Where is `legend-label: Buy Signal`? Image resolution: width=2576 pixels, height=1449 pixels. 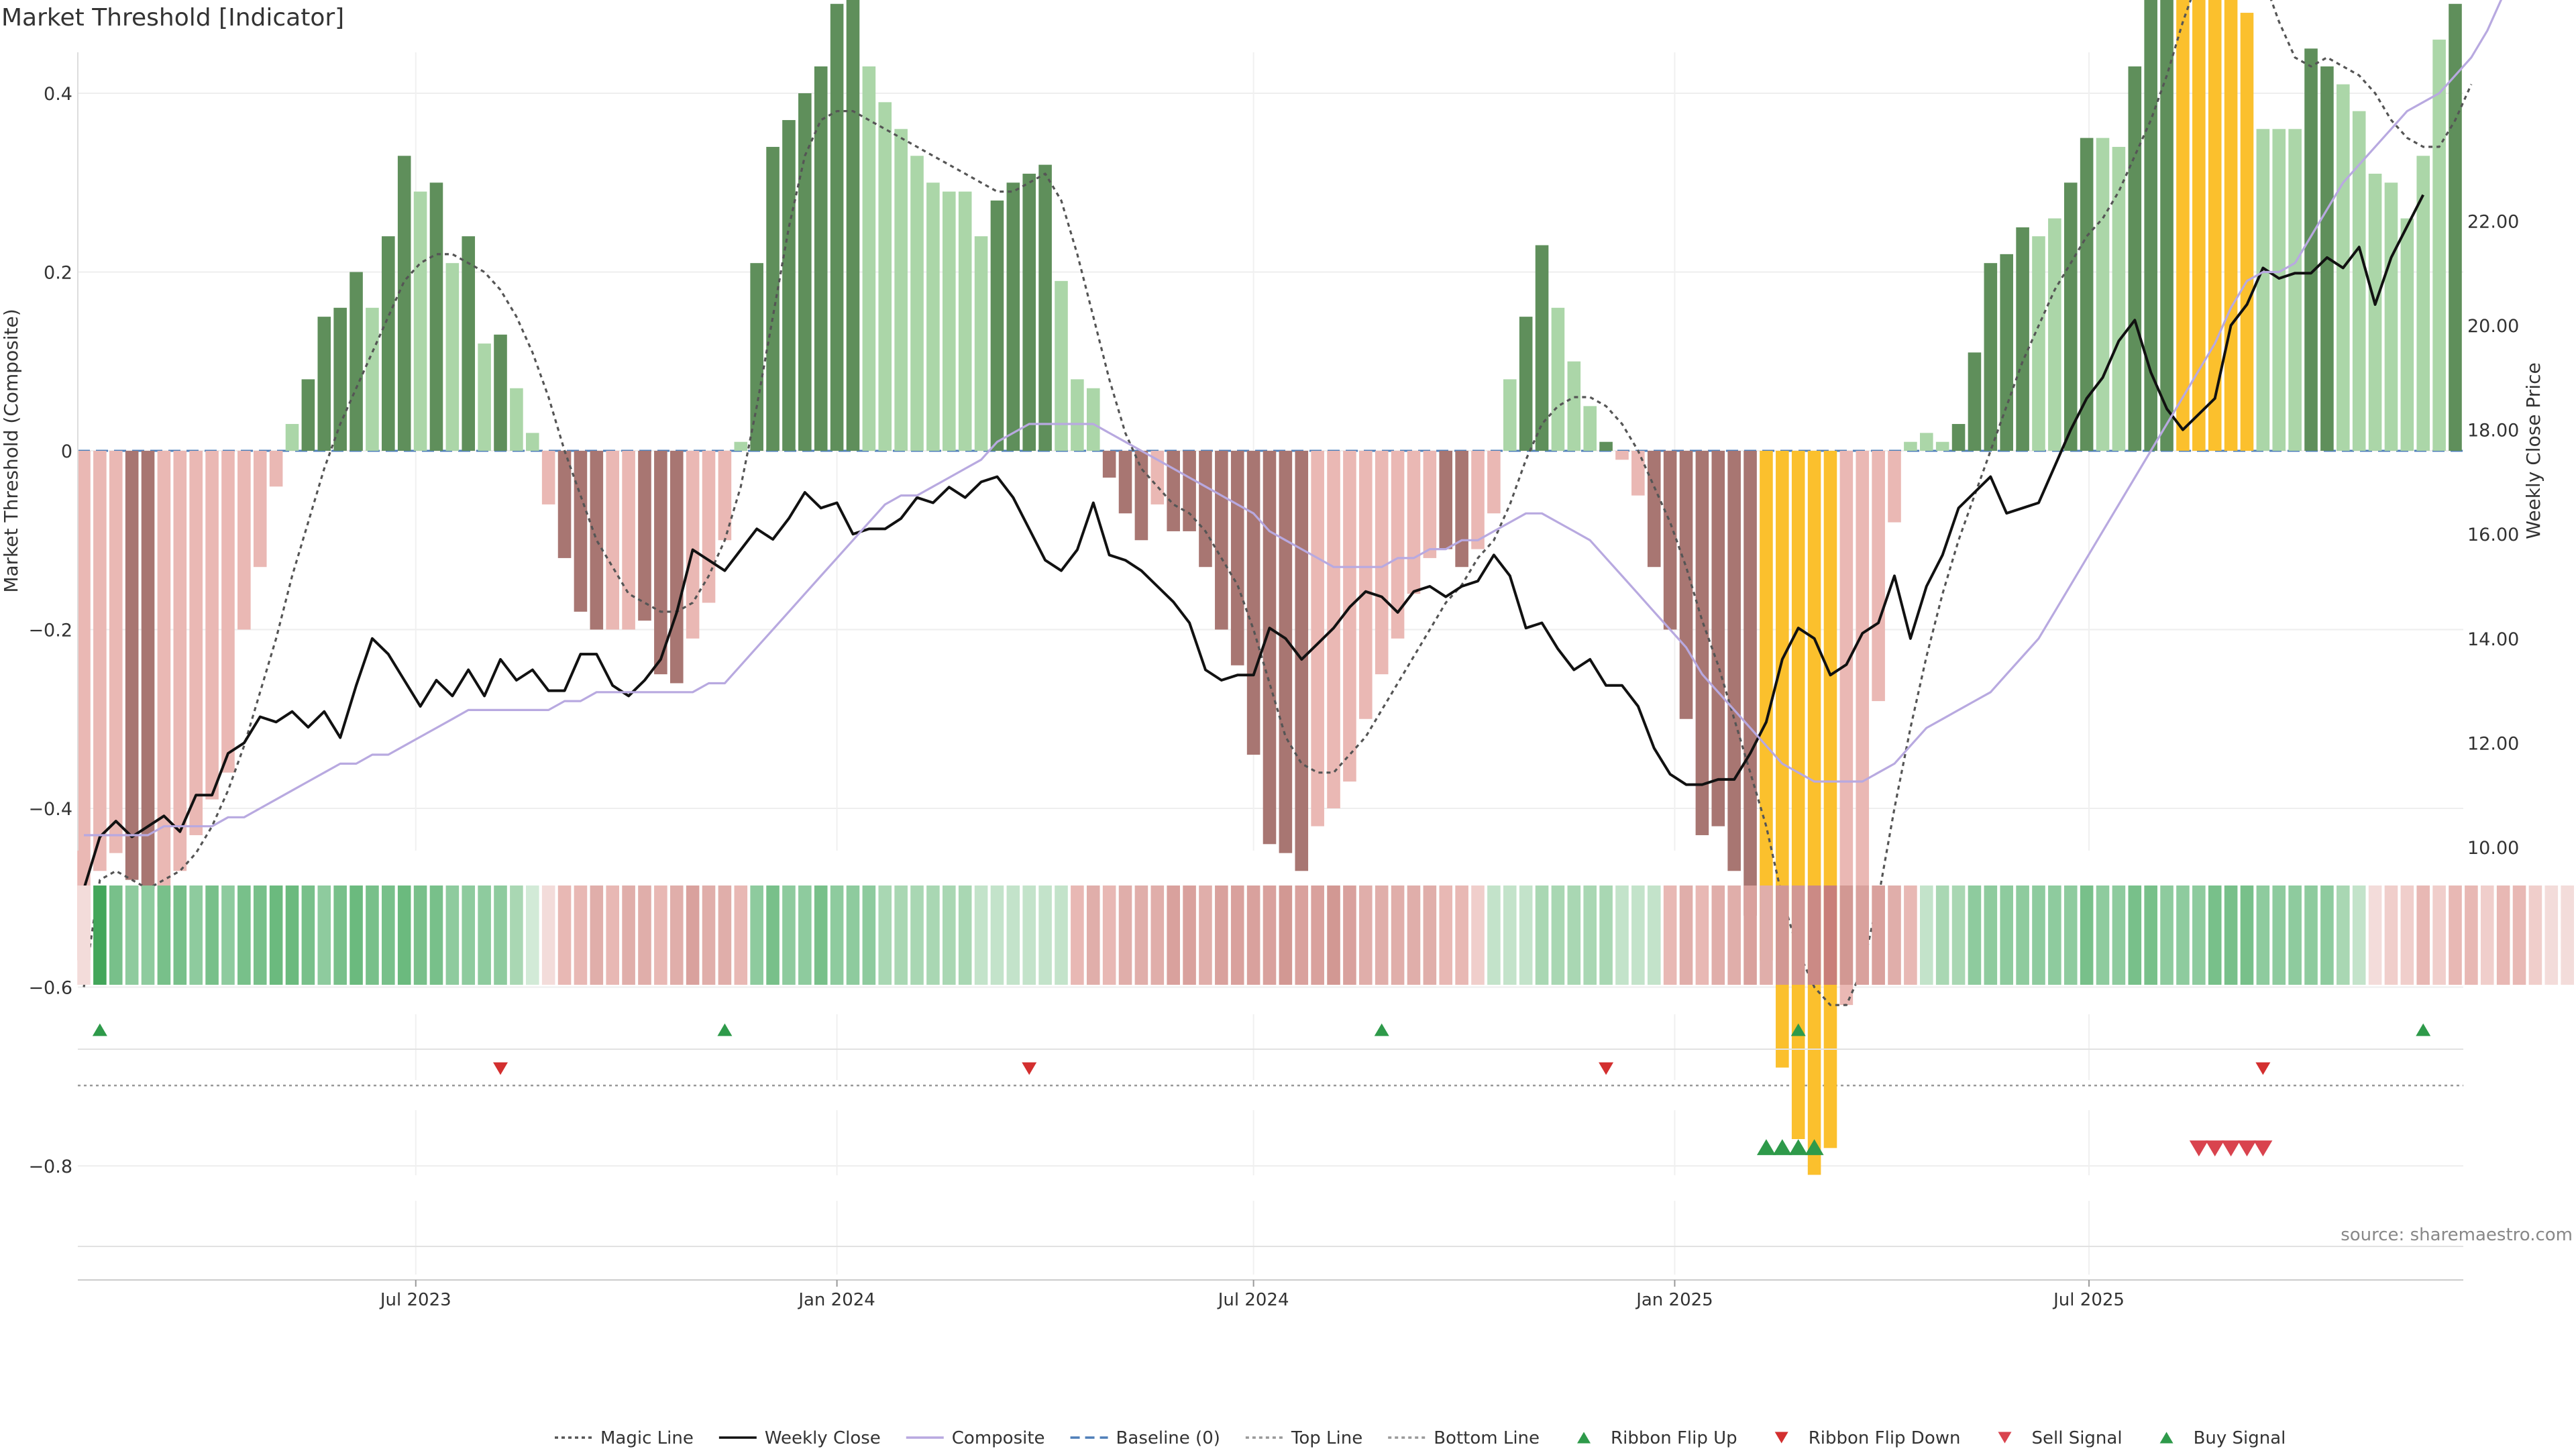 legend-label: Buy Signal is located at coordinates (2240, 1438).